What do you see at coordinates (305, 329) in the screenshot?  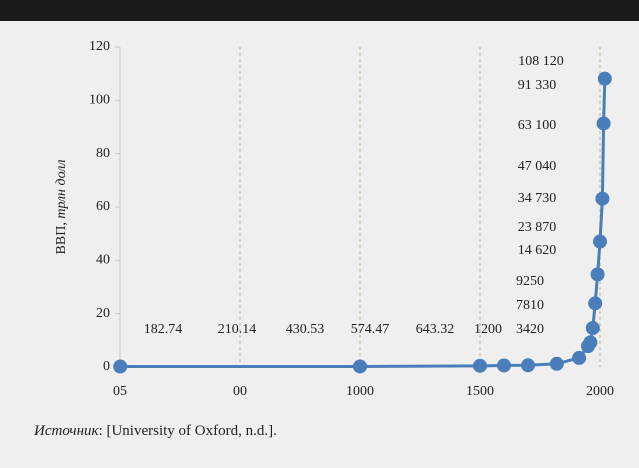 I see `data-label: 430.53` at bounding box center [305, 329].